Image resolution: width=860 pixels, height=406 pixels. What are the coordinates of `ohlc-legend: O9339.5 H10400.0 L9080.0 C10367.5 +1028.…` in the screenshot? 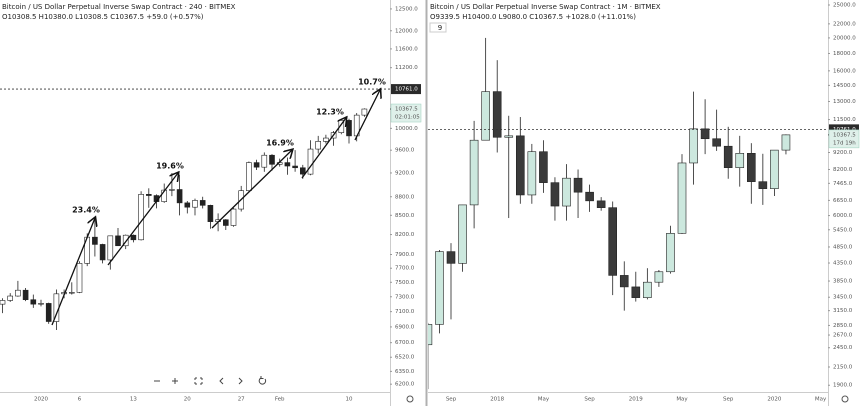 It's located at (533, 17).